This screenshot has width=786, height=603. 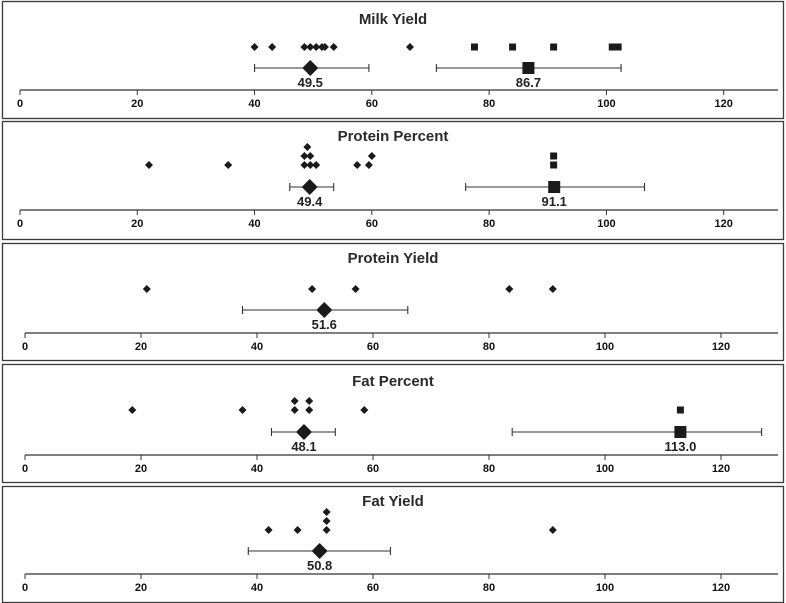 I want to click on panel-title: Fat Yield, so click(x=393, y=501).